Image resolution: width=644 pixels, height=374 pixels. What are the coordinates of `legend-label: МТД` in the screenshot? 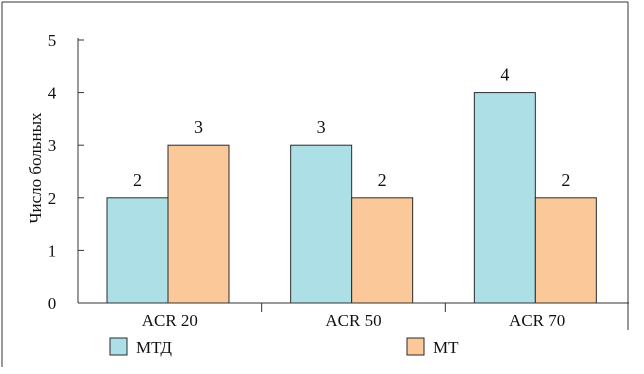 It's located at (154, 347).